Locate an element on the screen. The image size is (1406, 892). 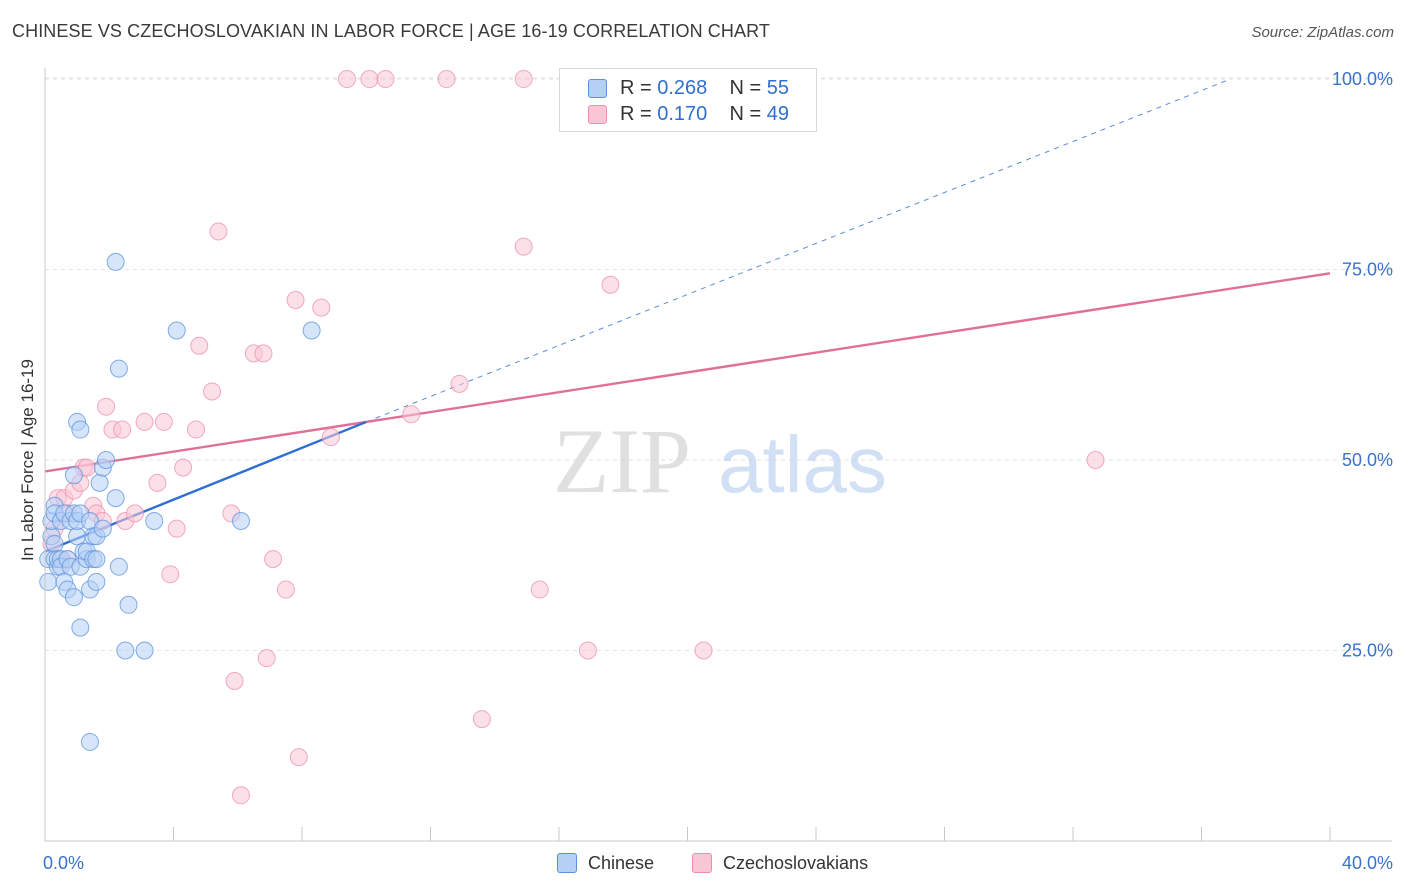
n-value: 49 is located at coordinates (778, 114).